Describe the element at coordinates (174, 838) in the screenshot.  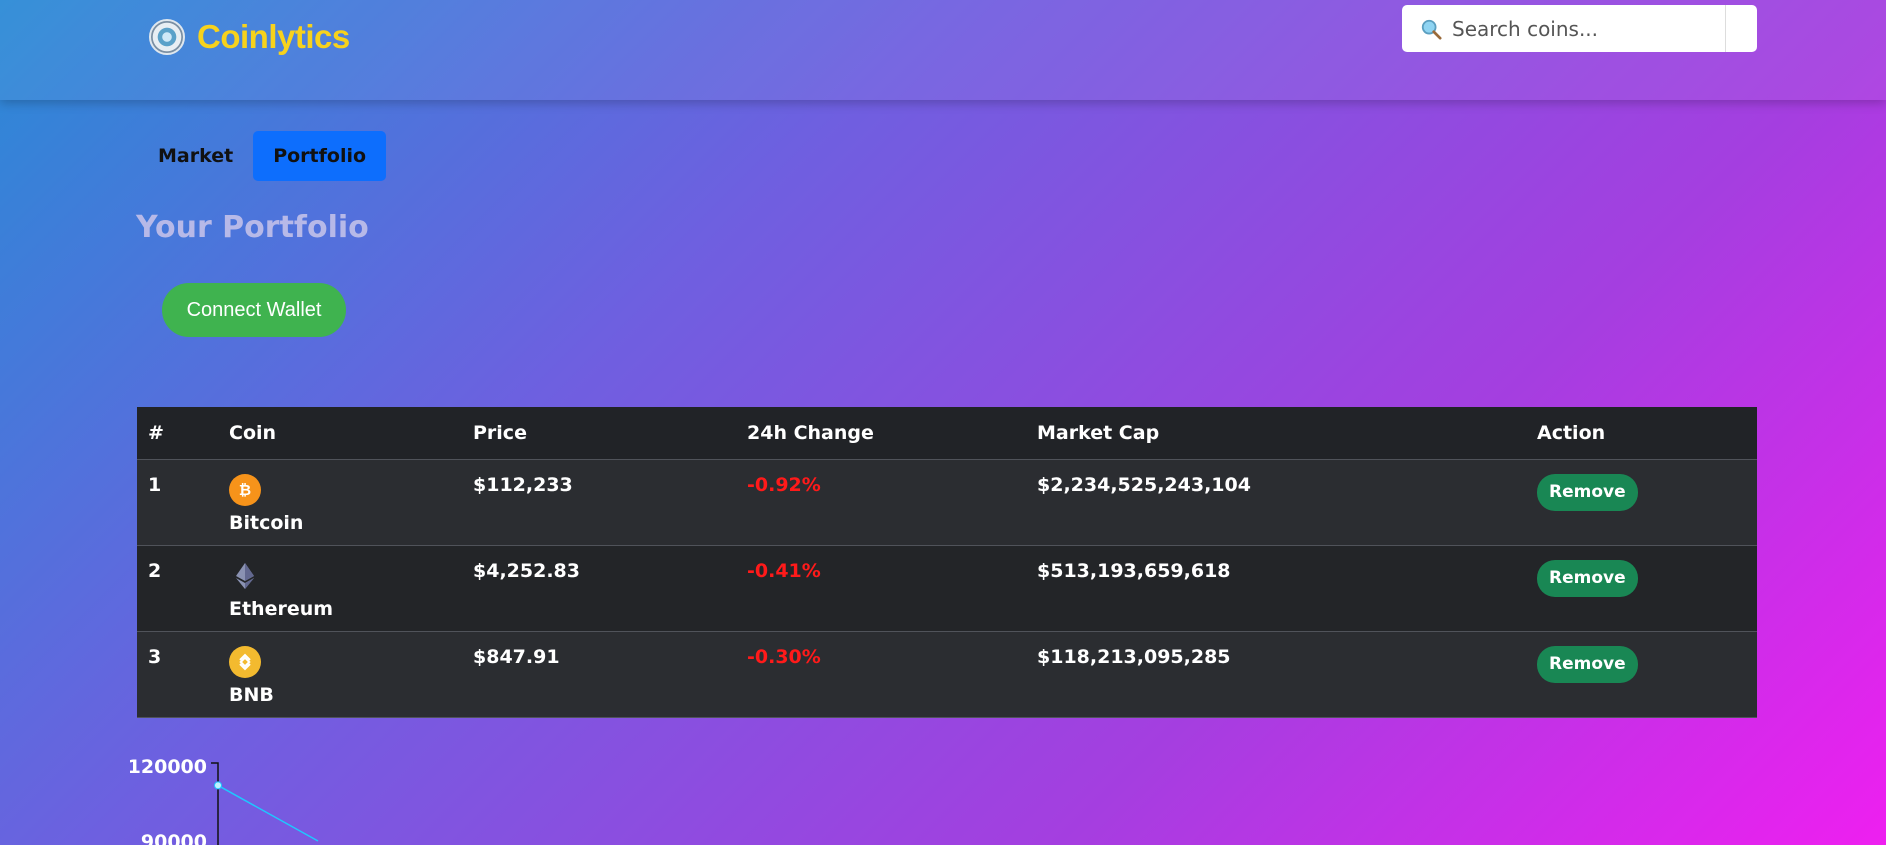
I see `y-tick-label: 90000` at that location.